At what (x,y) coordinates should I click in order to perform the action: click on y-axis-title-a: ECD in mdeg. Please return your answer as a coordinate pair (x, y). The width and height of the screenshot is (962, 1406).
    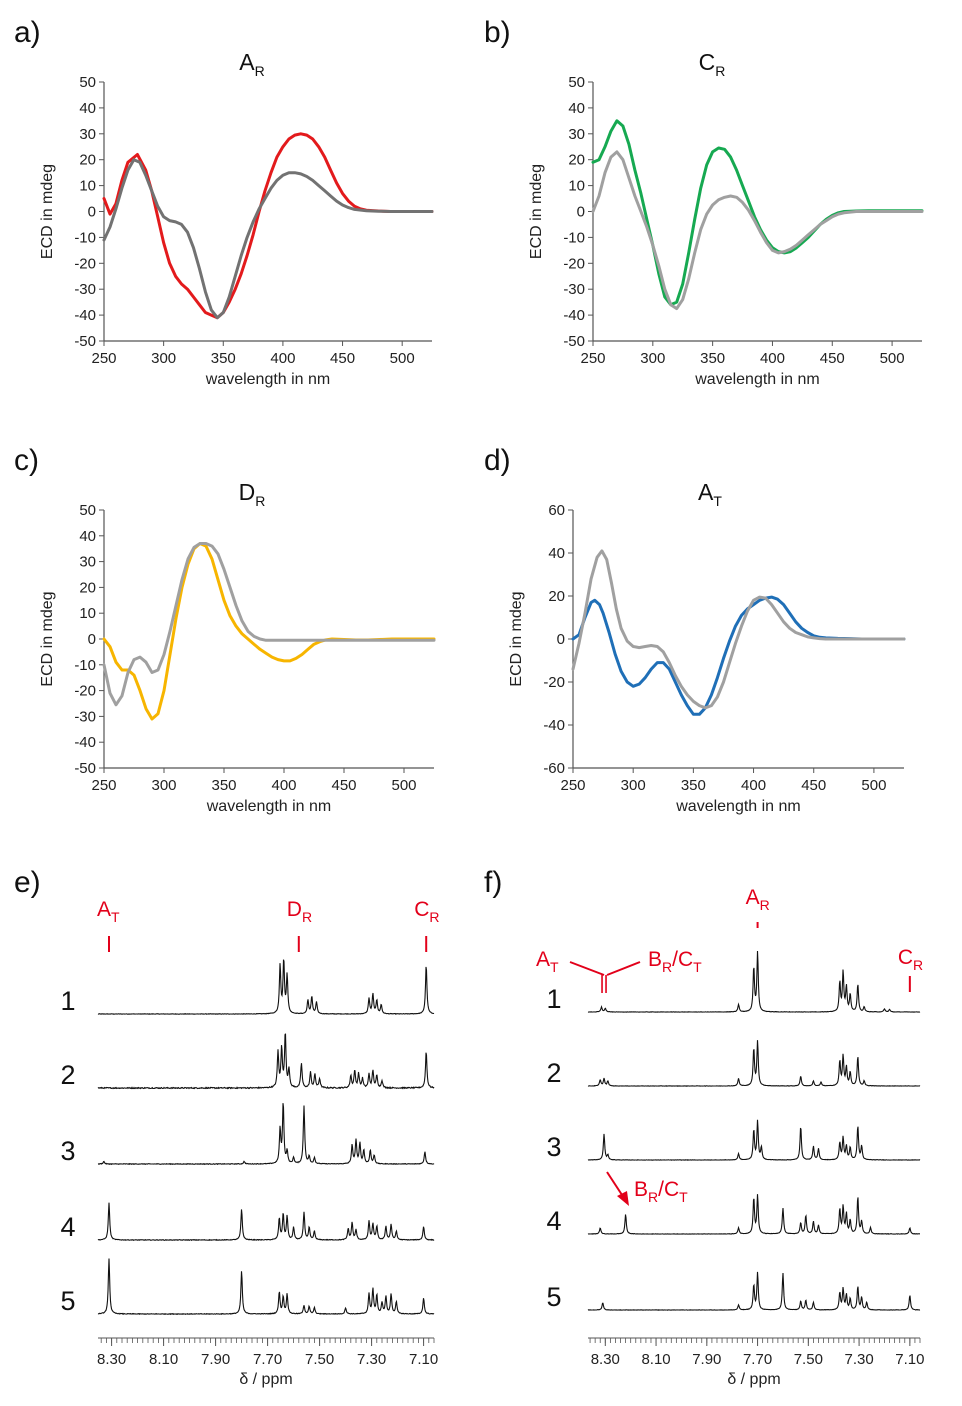
    Looking at the image, I should click on (47, 211).